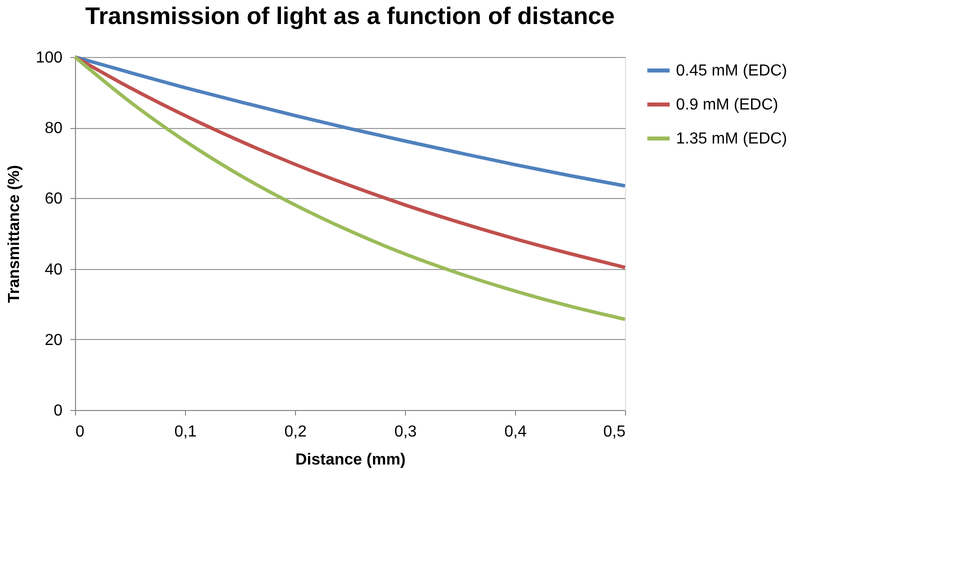 Image resolution: width=957 pixels, height=581 pixels. I want to click on y-tick-label: 100, so click(49, 58).